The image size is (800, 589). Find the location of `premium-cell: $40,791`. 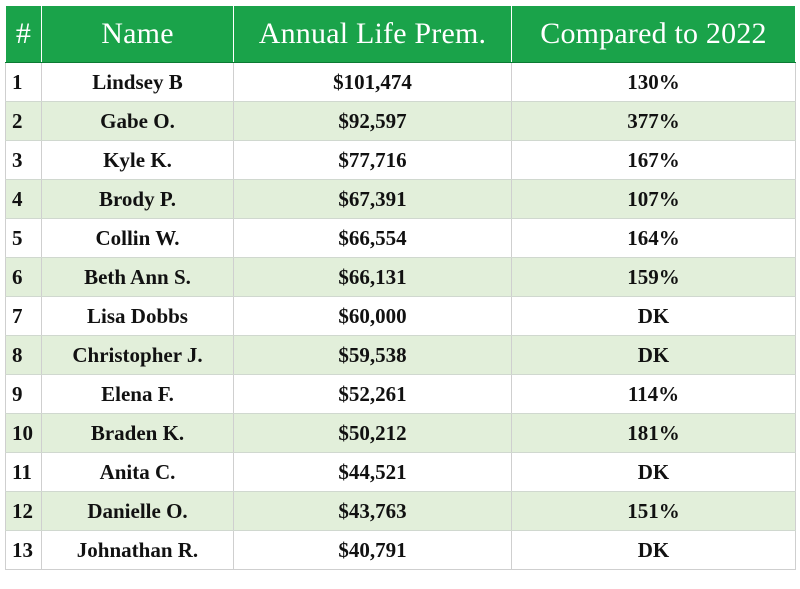

premium-cell: $40,791 is located at coordinates (372, 550).